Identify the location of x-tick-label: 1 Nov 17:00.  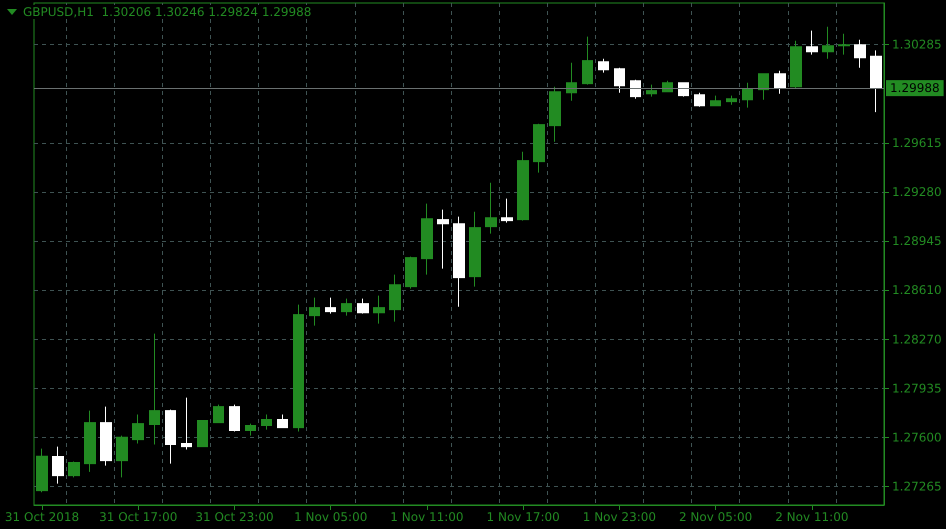
(523, 517).